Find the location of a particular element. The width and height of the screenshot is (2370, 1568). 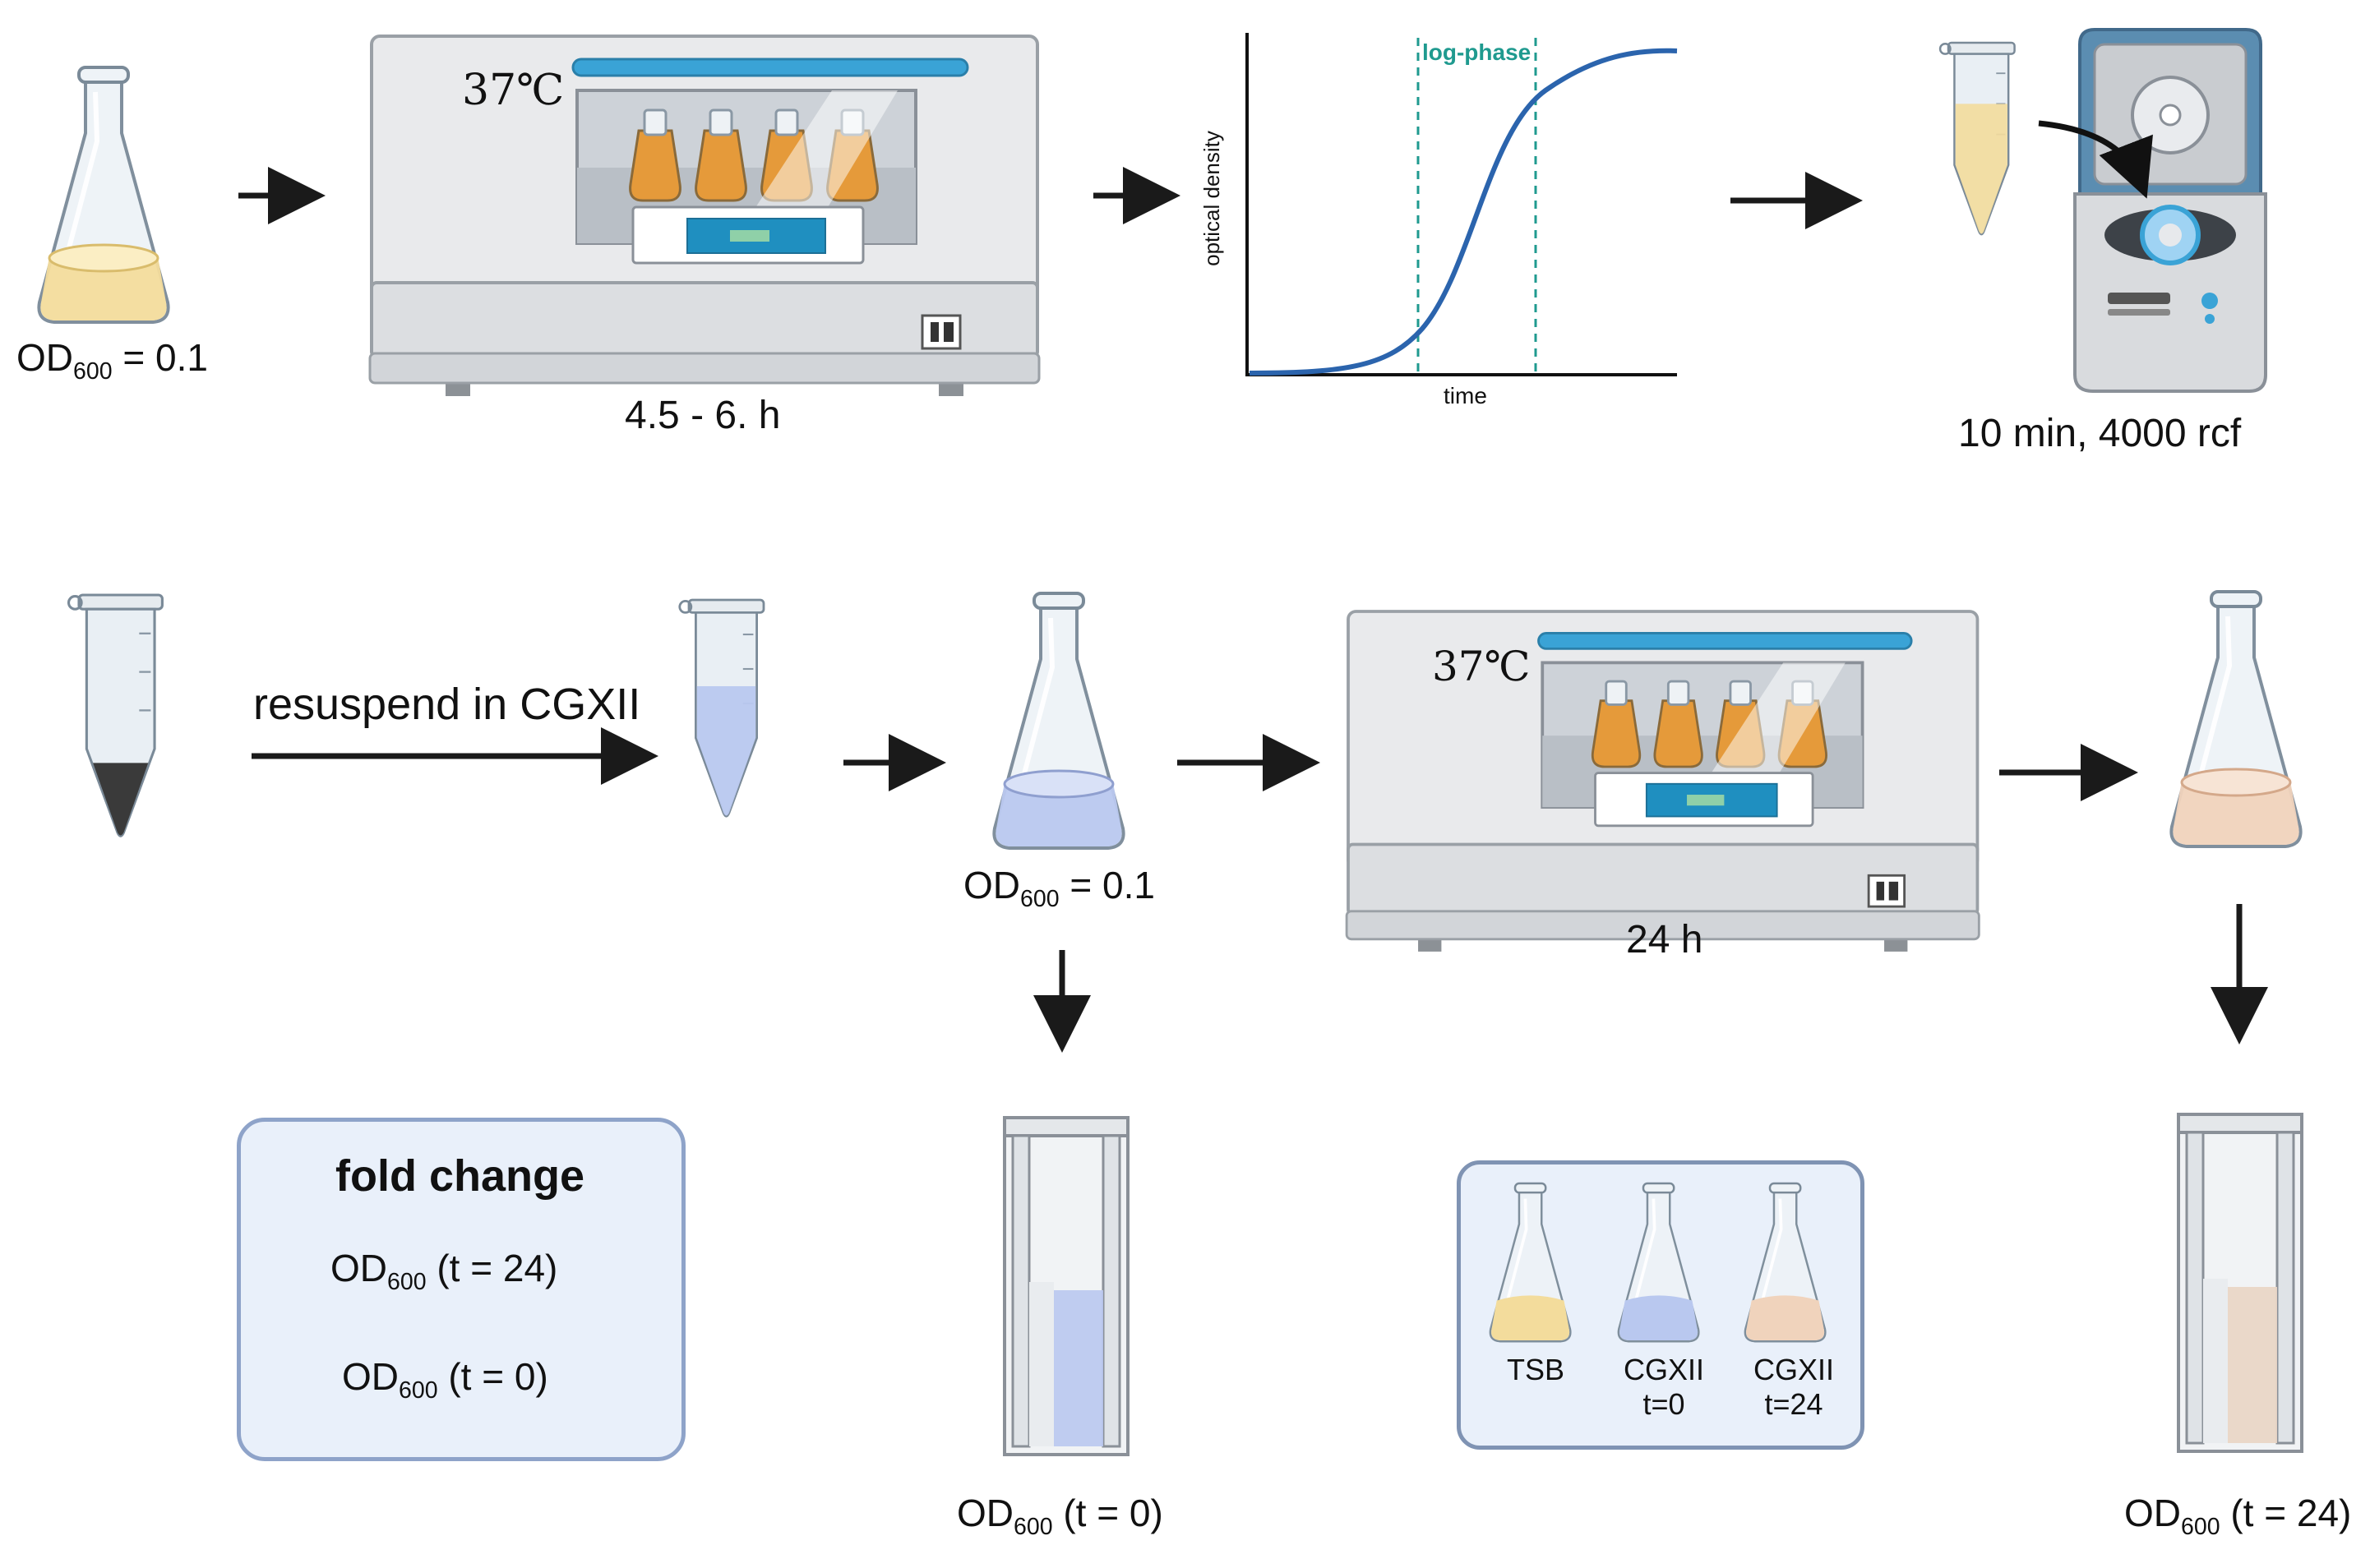

legend-flask-tsb is located at coordinates (1530, 1263).